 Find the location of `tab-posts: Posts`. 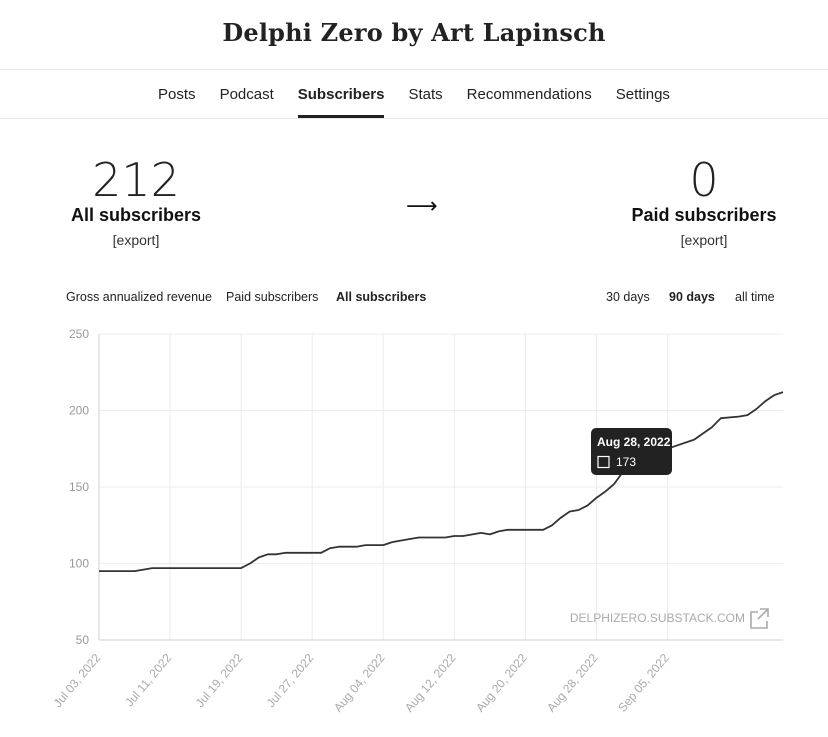

tab-posts: Posts is located at coordinates (177, 94).